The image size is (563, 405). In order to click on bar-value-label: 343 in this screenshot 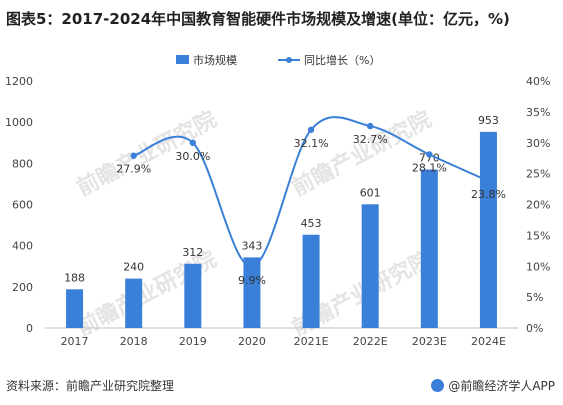, I will do `click(251, 245)`.